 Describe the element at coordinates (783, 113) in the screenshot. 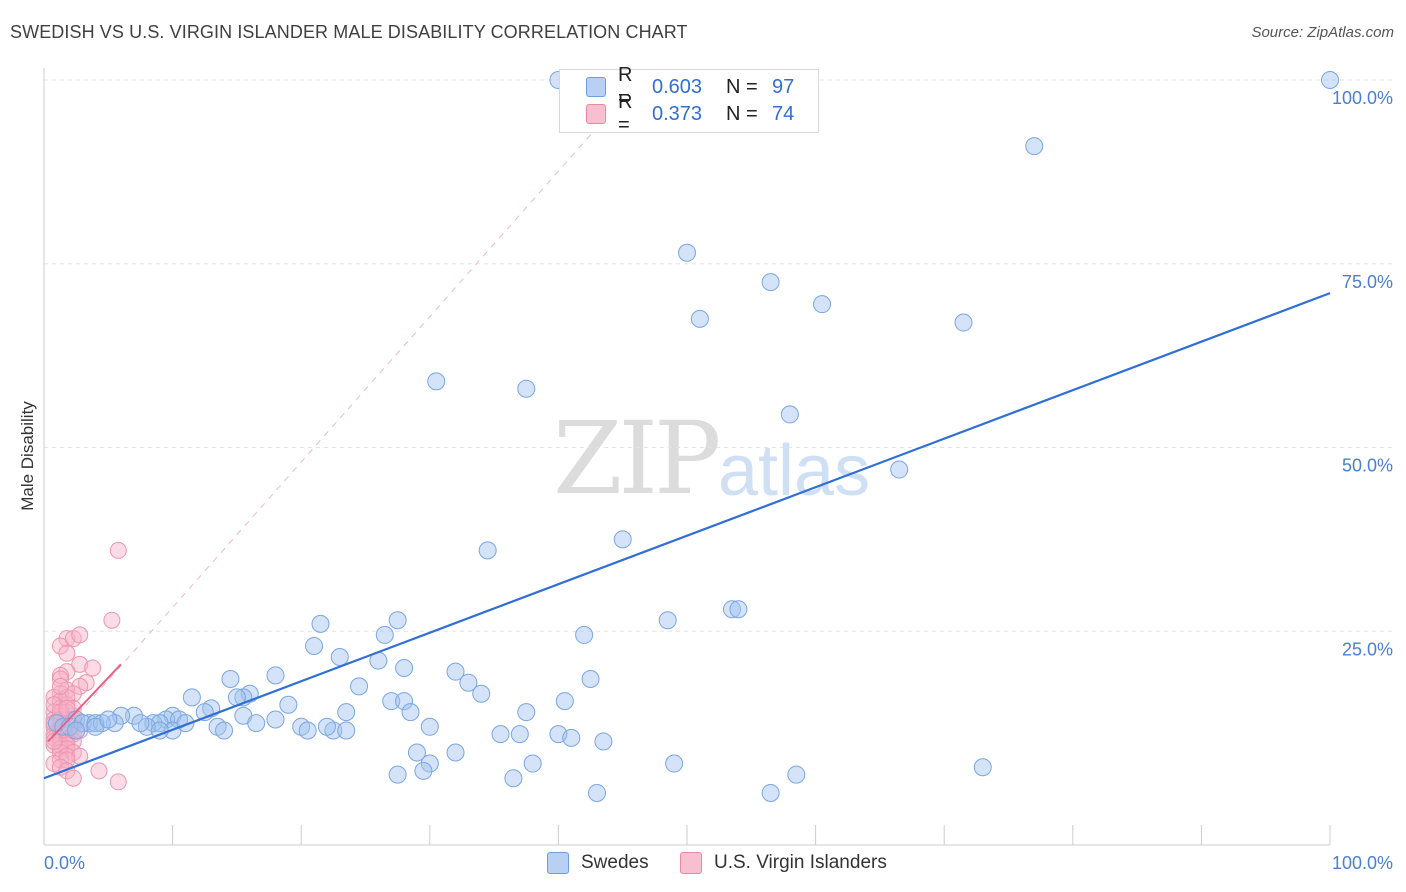

I see `legend-n-value: 74` at that location.